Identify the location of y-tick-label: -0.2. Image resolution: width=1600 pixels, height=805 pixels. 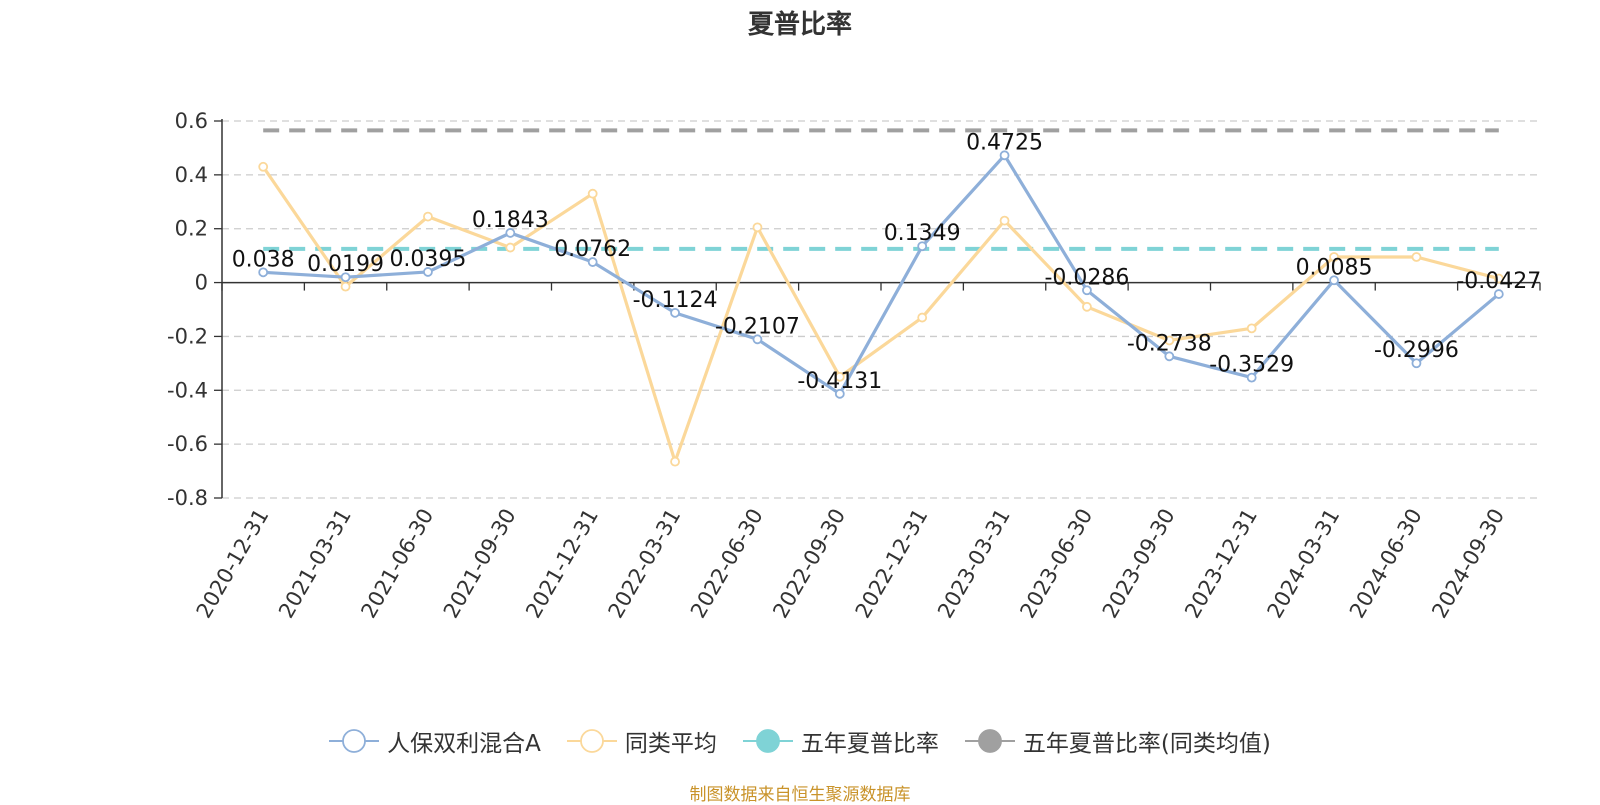
(187, 336).